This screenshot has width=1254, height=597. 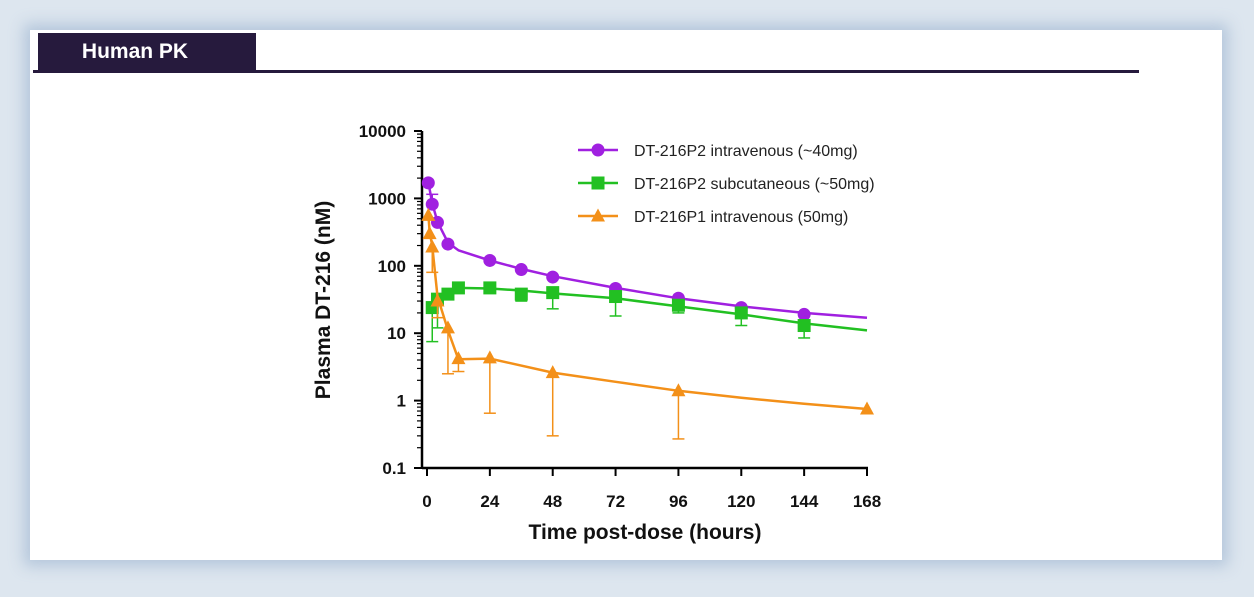 I want to click on x-tick-label: 168, so click(x=867, y=501).